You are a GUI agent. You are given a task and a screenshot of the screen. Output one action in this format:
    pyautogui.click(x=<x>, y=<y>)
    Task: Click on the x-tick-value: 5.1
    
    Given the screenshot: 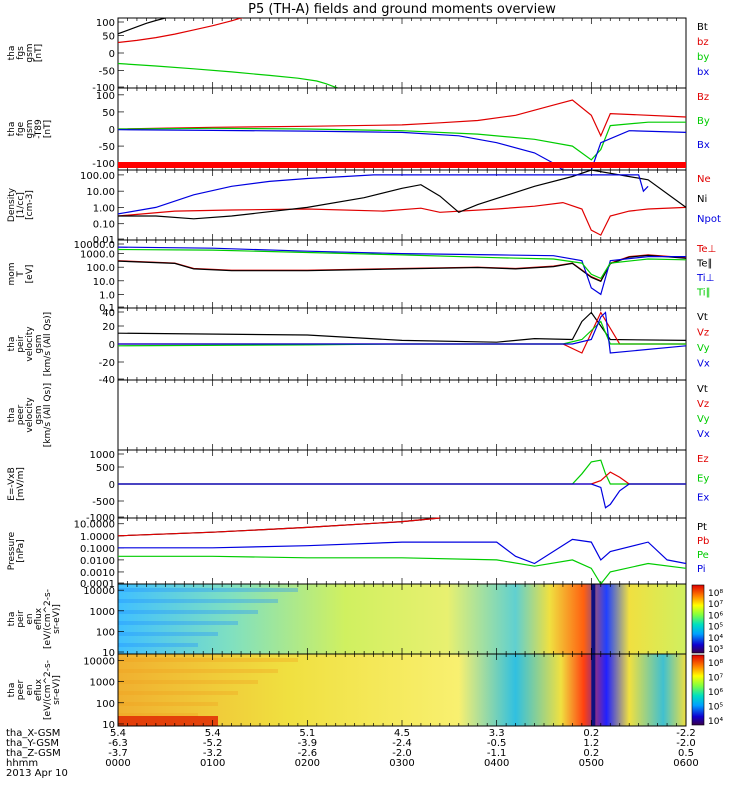 What is the action you would take?
    pyautogui.click(x=307, y=733)
    